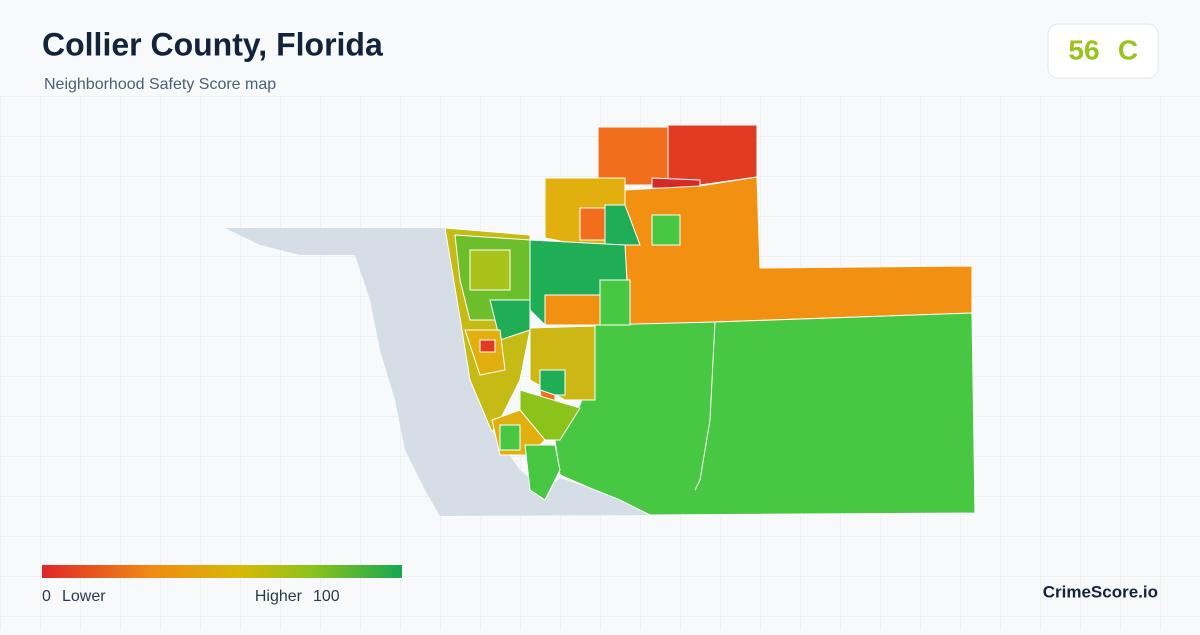 The width and height of the screenshot is (1200, 635). What do you see at coordinates (84, 596) in the screenshot?
I see `legend-min-label: Lower` at bounding box center [84, 596].